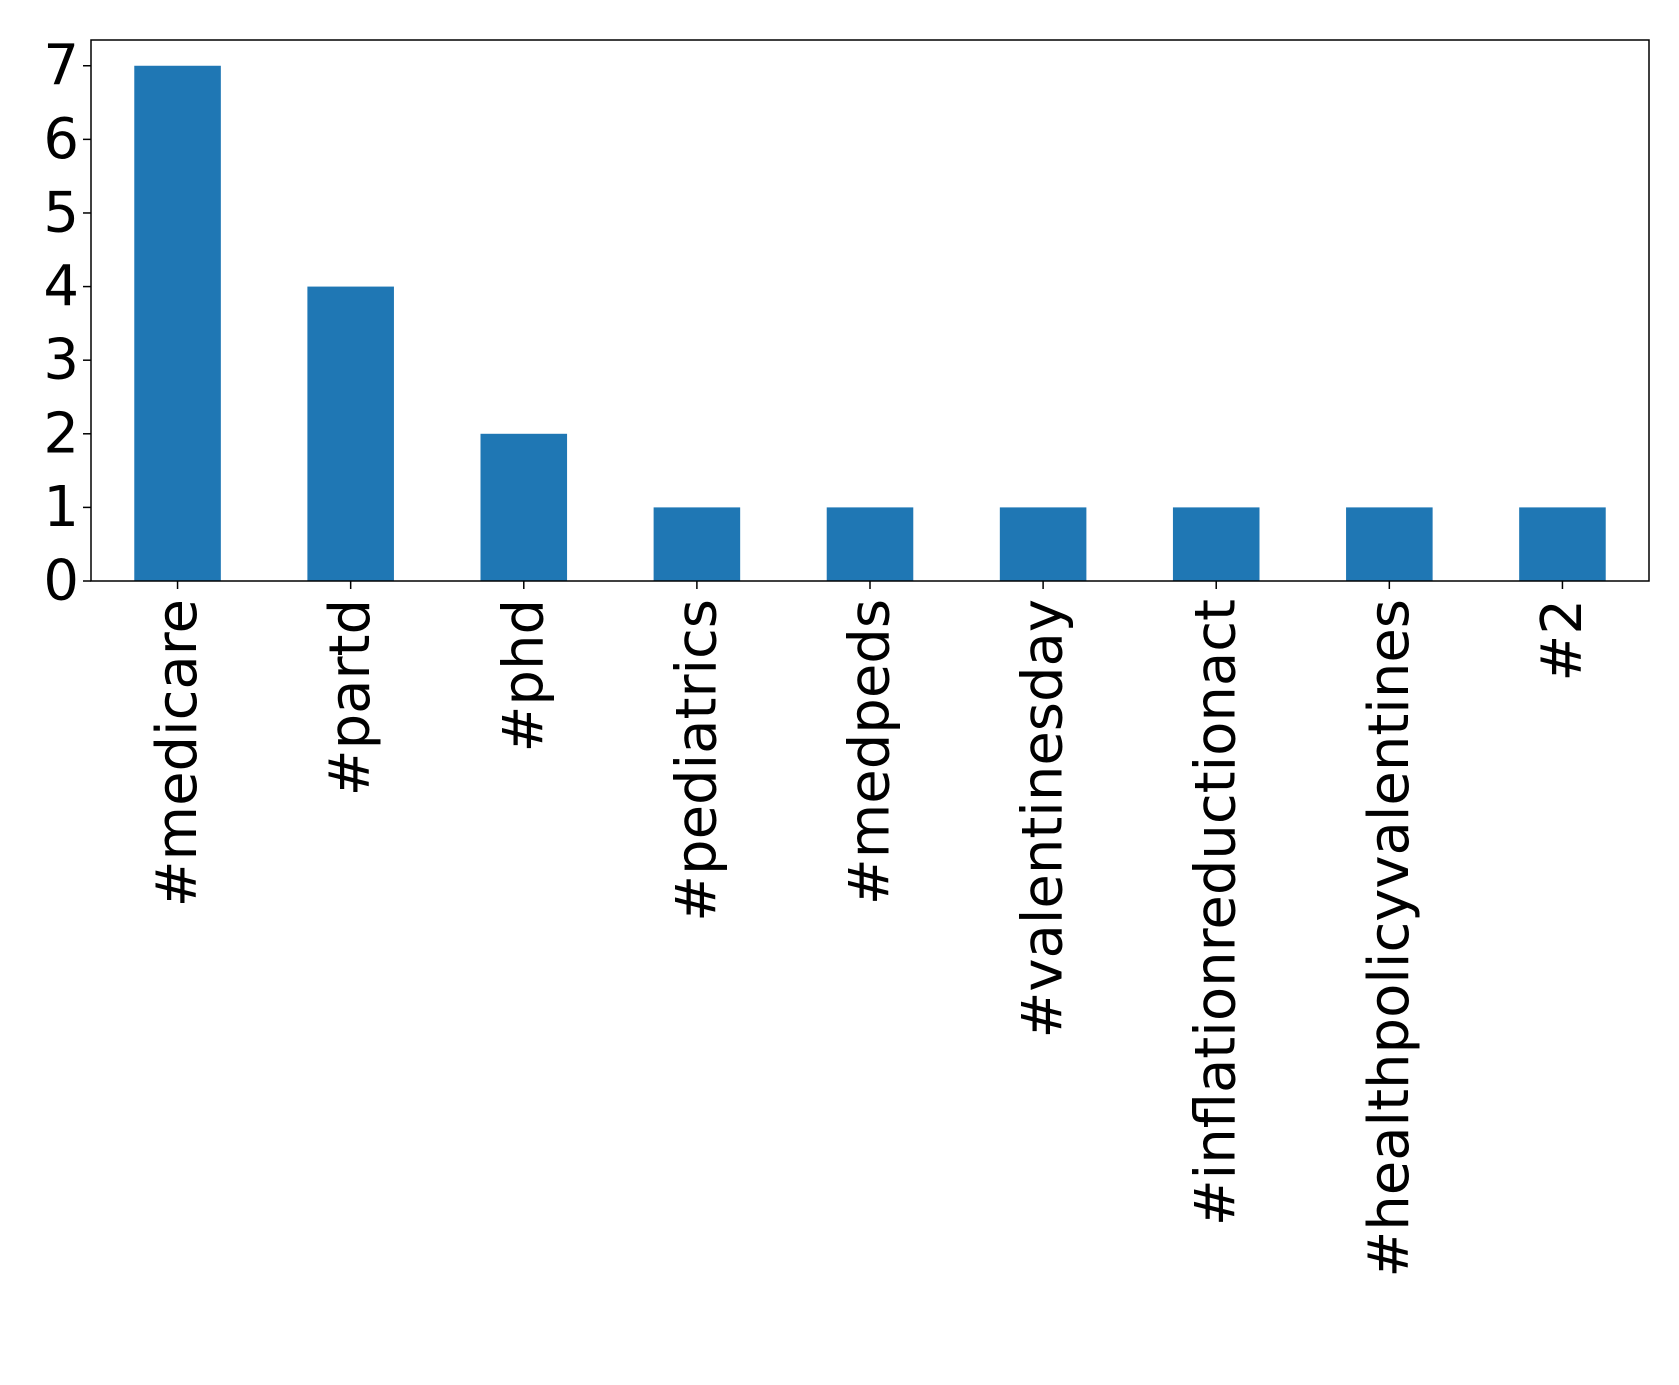  What do you see at coordinates (1216, 544) in the screenshot?
I see `bar-inflationreductionact` at bounding box center [1216, 544].